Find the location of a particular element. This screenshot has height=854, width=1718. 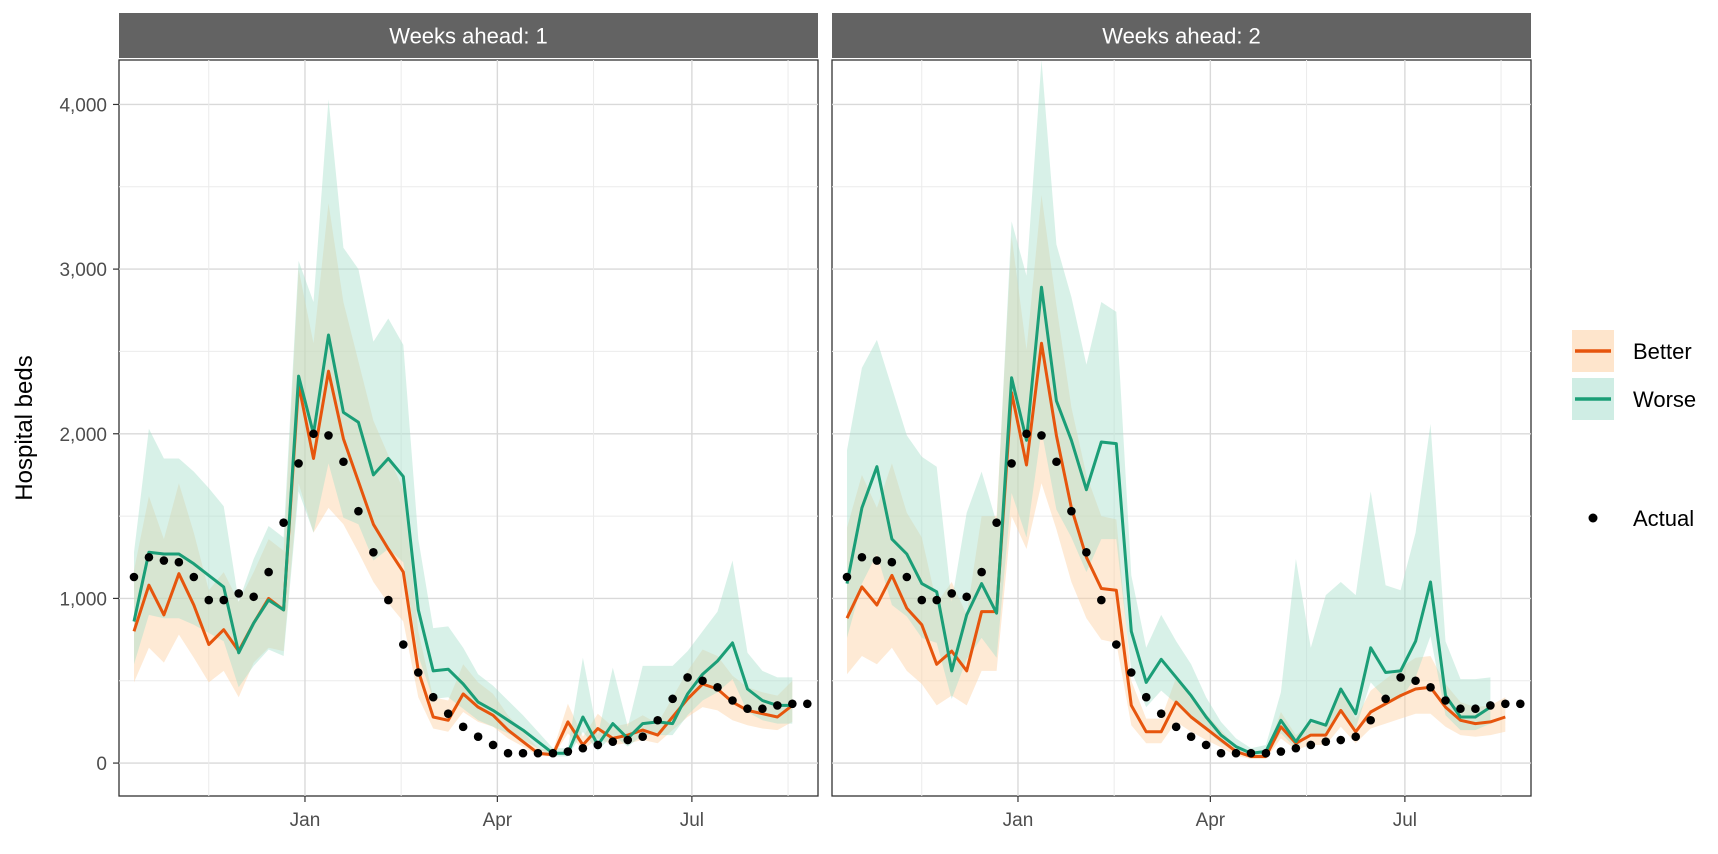

legend-label-better: Better is located at coordinates (1662, 351).